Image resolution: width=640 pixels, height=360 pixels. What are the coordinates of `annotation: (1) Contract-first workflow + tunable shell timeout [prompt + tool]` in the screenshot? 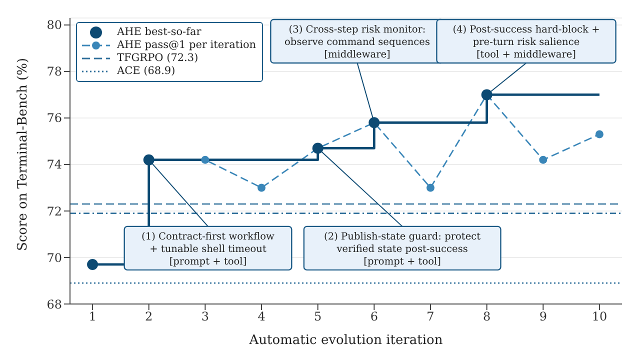 It's located at (209, 249).